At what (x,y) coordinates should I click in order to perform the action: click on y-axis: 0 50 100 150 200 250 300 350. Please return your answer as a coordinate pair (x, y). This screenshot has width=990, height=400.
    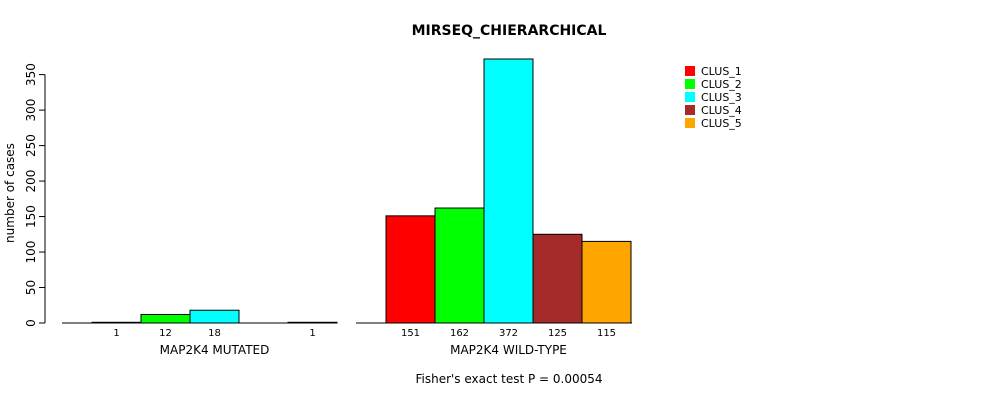
    Looking at the image, I should click on (35, 195).